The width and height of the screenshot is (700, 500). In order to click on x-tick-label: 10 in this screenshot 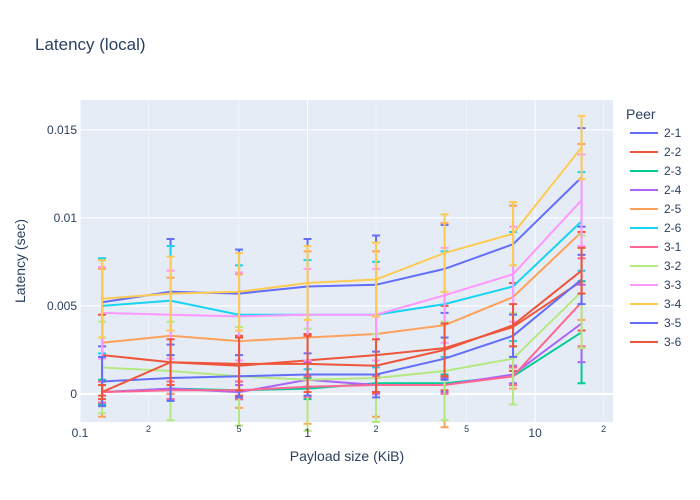, I will do `click(535, 433)`.